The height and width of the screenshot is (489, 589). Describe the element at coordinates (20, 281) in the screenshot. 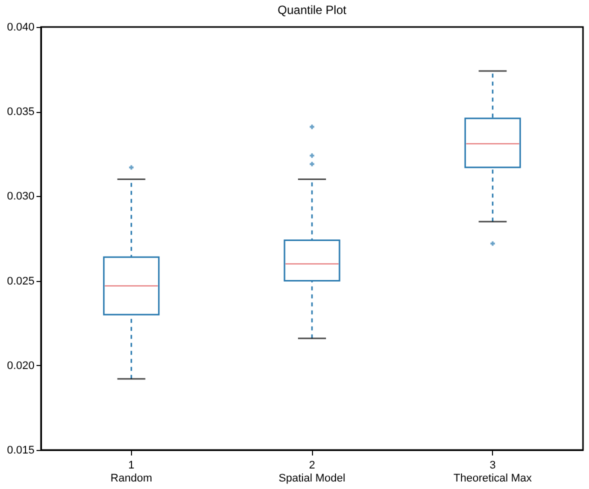

I see `y-tick-label: 0.025` at that location.